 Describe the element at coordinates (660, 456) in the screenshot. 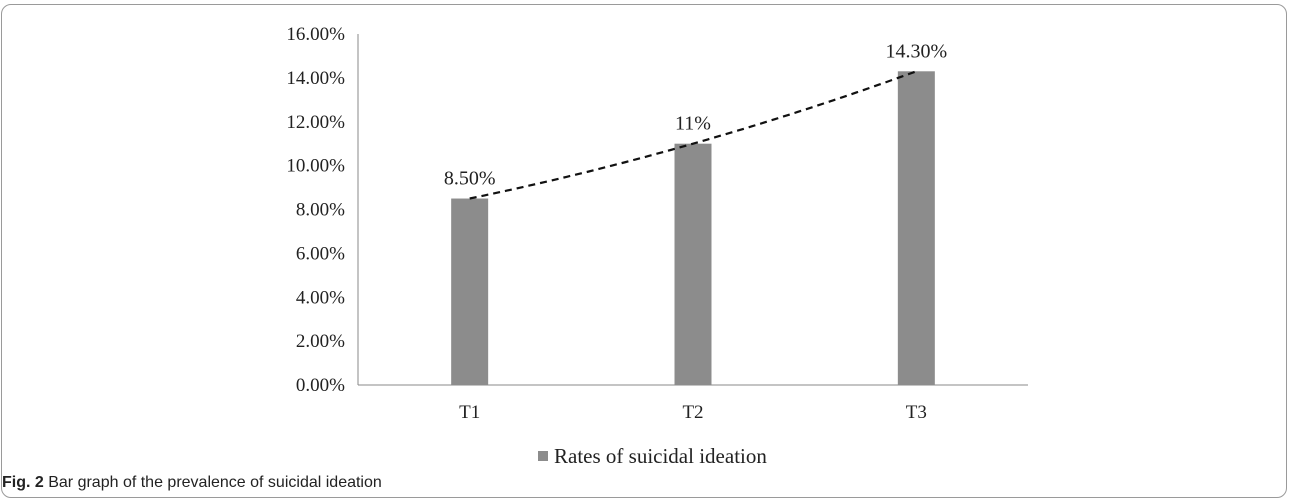

I see `legend-label: Rates of suicidal ideation` at that location.